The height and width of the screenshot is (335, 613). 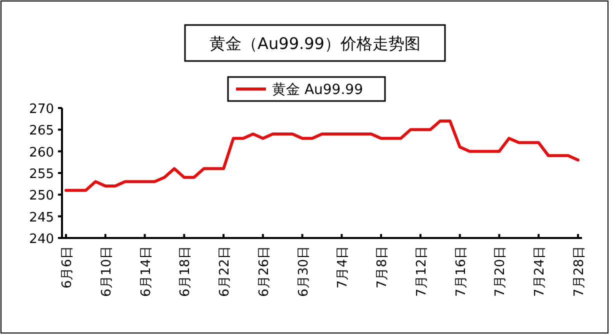 What do you see at coordinates (106, 271) in the screenshot?
I see `x-tick-label: 6月10日` at bounding box center [106, 271].